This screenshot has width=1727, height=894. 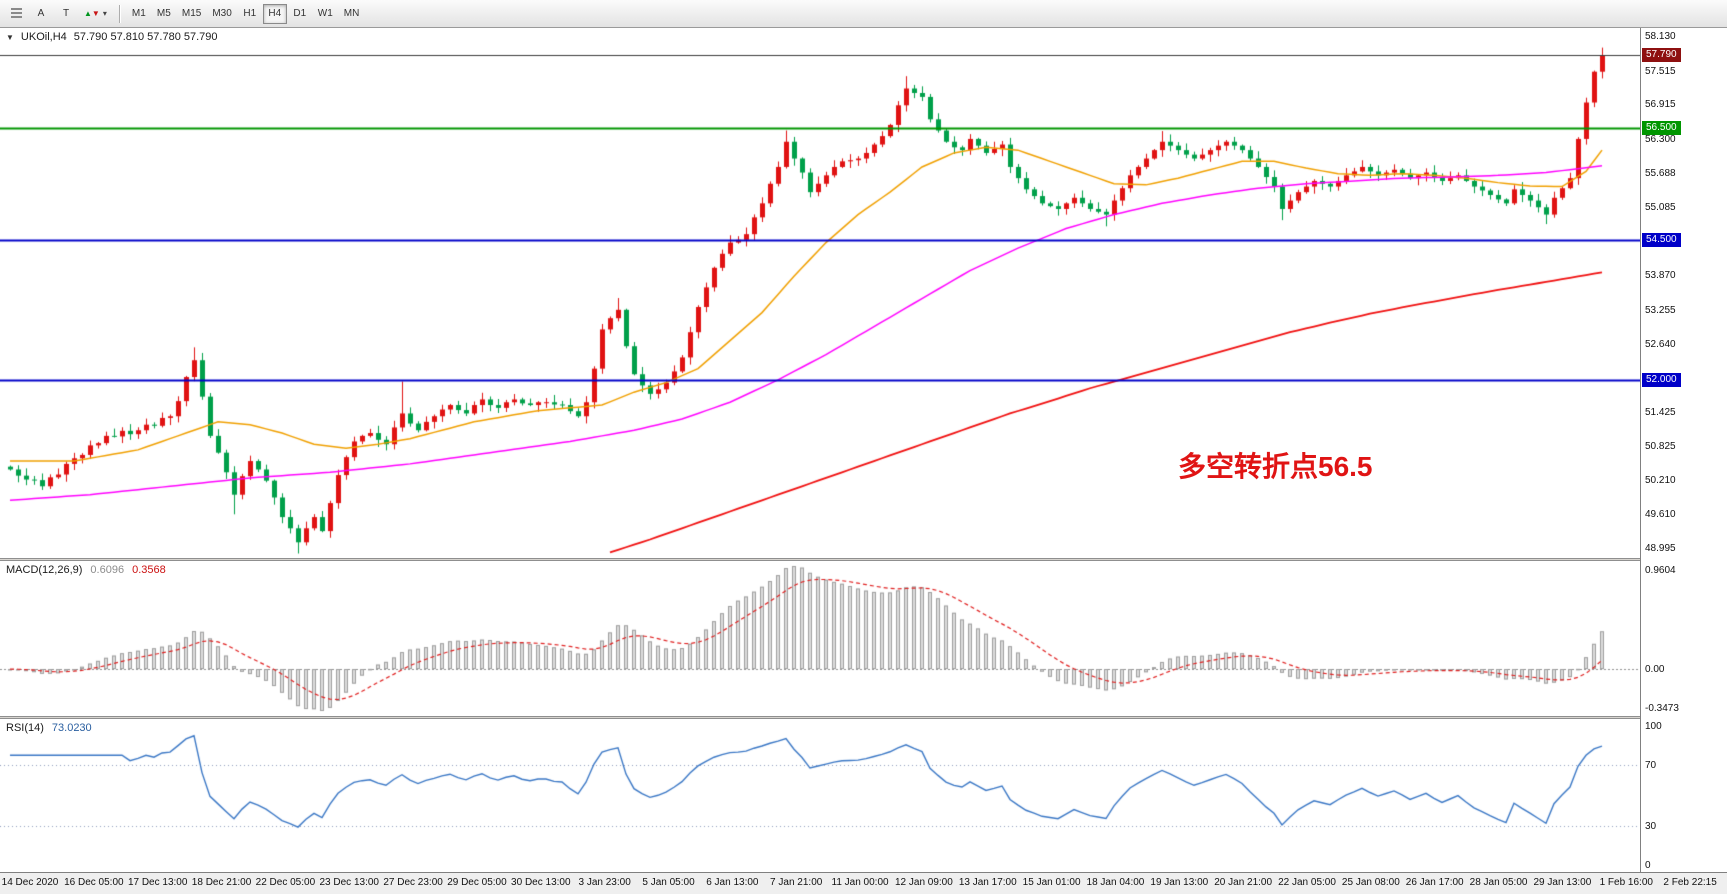 What do you see at coordinates (1660, 174) in the screenshot?
I see `scale-tick-label: 55.688` at bounding box center [1660, 174].